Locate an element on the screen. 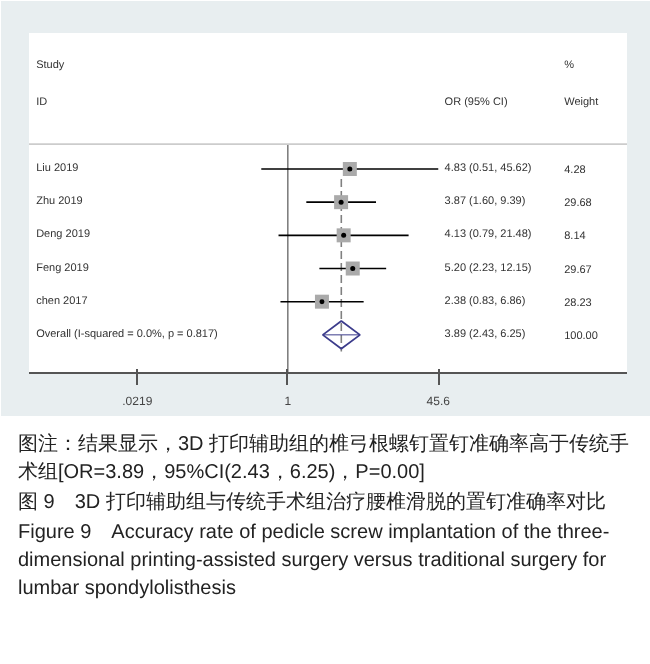  caption: Figure 9 Accuracy rate of pedicle screw implantation of the three-dimensional printing-assisted surgery versus traditional surgery for lumbar spondylolisthesis is located at coordinates (315, 562).